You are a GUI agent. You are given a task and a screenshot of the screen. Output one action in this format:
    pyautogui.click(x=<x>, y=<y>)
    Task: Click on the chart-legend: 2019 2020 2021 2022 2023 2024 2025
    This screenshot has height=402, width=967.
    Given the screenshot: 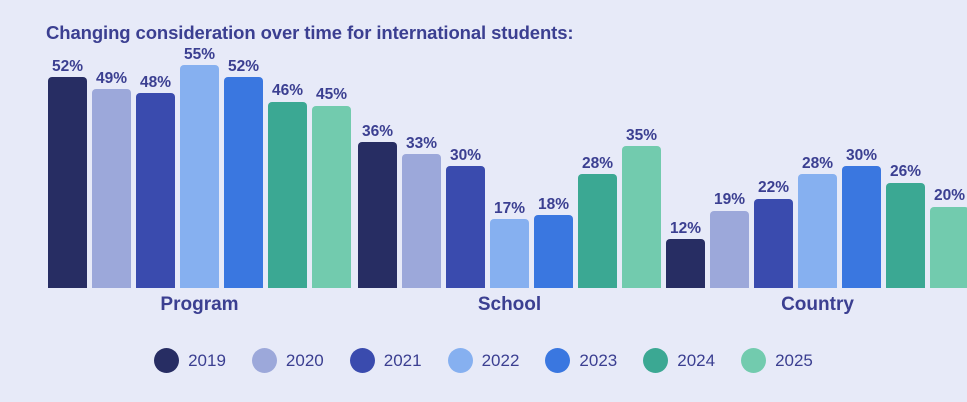 What is the action you would take?
    pyautogui.click(x=483, y=360)
    